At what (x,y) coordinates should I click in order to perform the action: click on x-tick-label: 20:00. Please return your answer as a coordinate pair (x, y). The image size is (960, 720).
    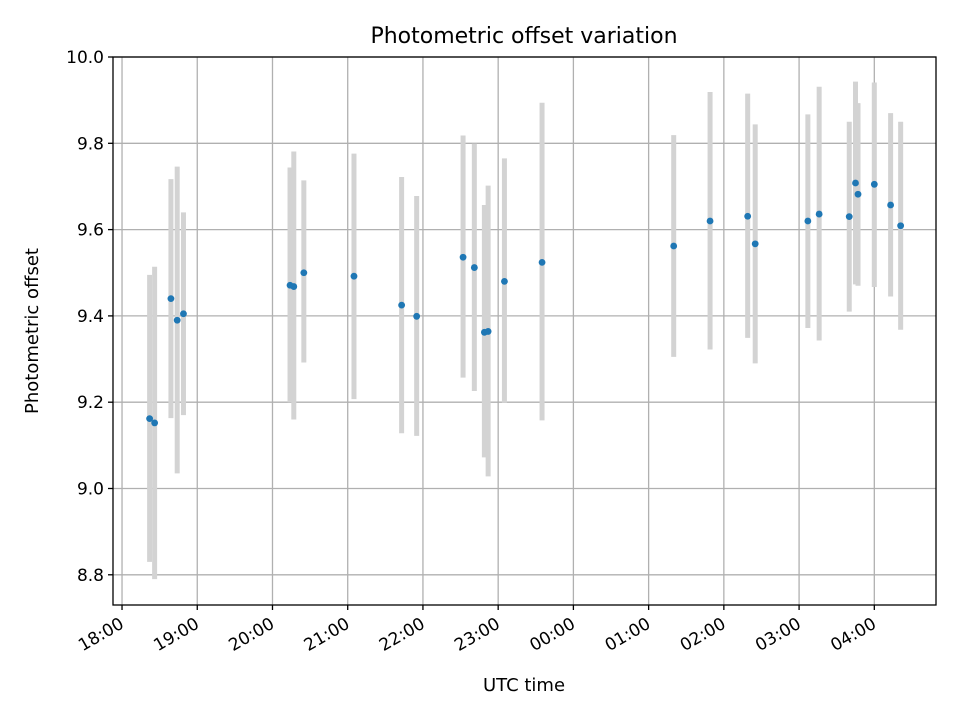
    Looking at the image, I should click on (252, 635).